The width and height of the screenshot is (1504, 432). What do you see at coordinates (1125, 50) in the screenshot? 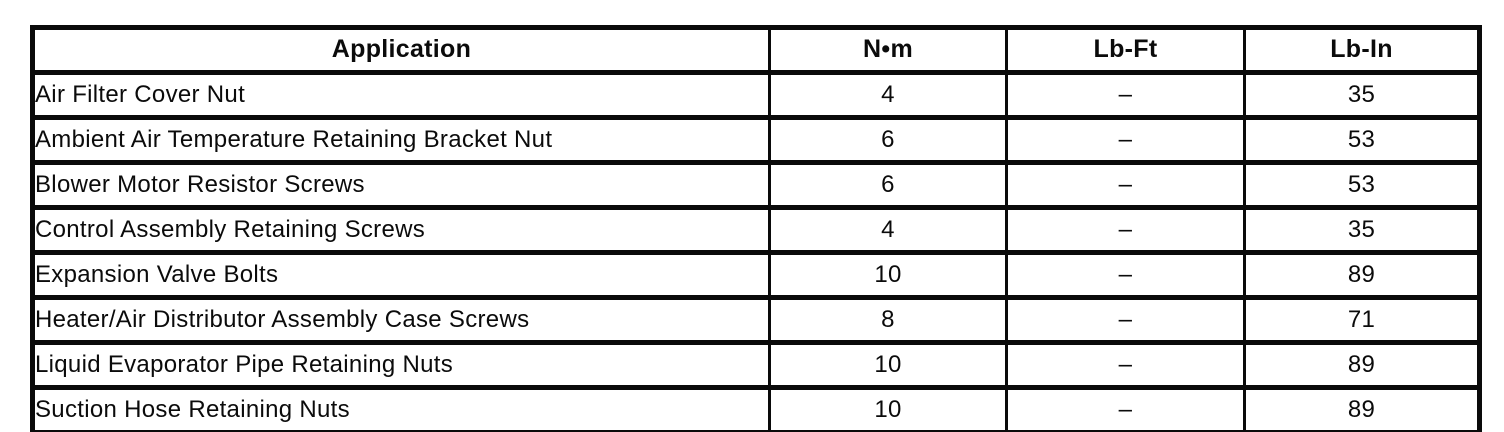
I see `column-header-lbft: Lb-Ft` at bounding box center [1125, 50].